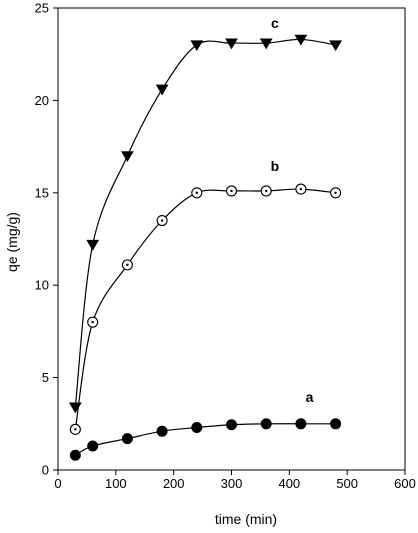  What do you see at coordinates (405, 483) in the screenshot?
I see `x-tick-label: 600` at bounding box center [405, 483].